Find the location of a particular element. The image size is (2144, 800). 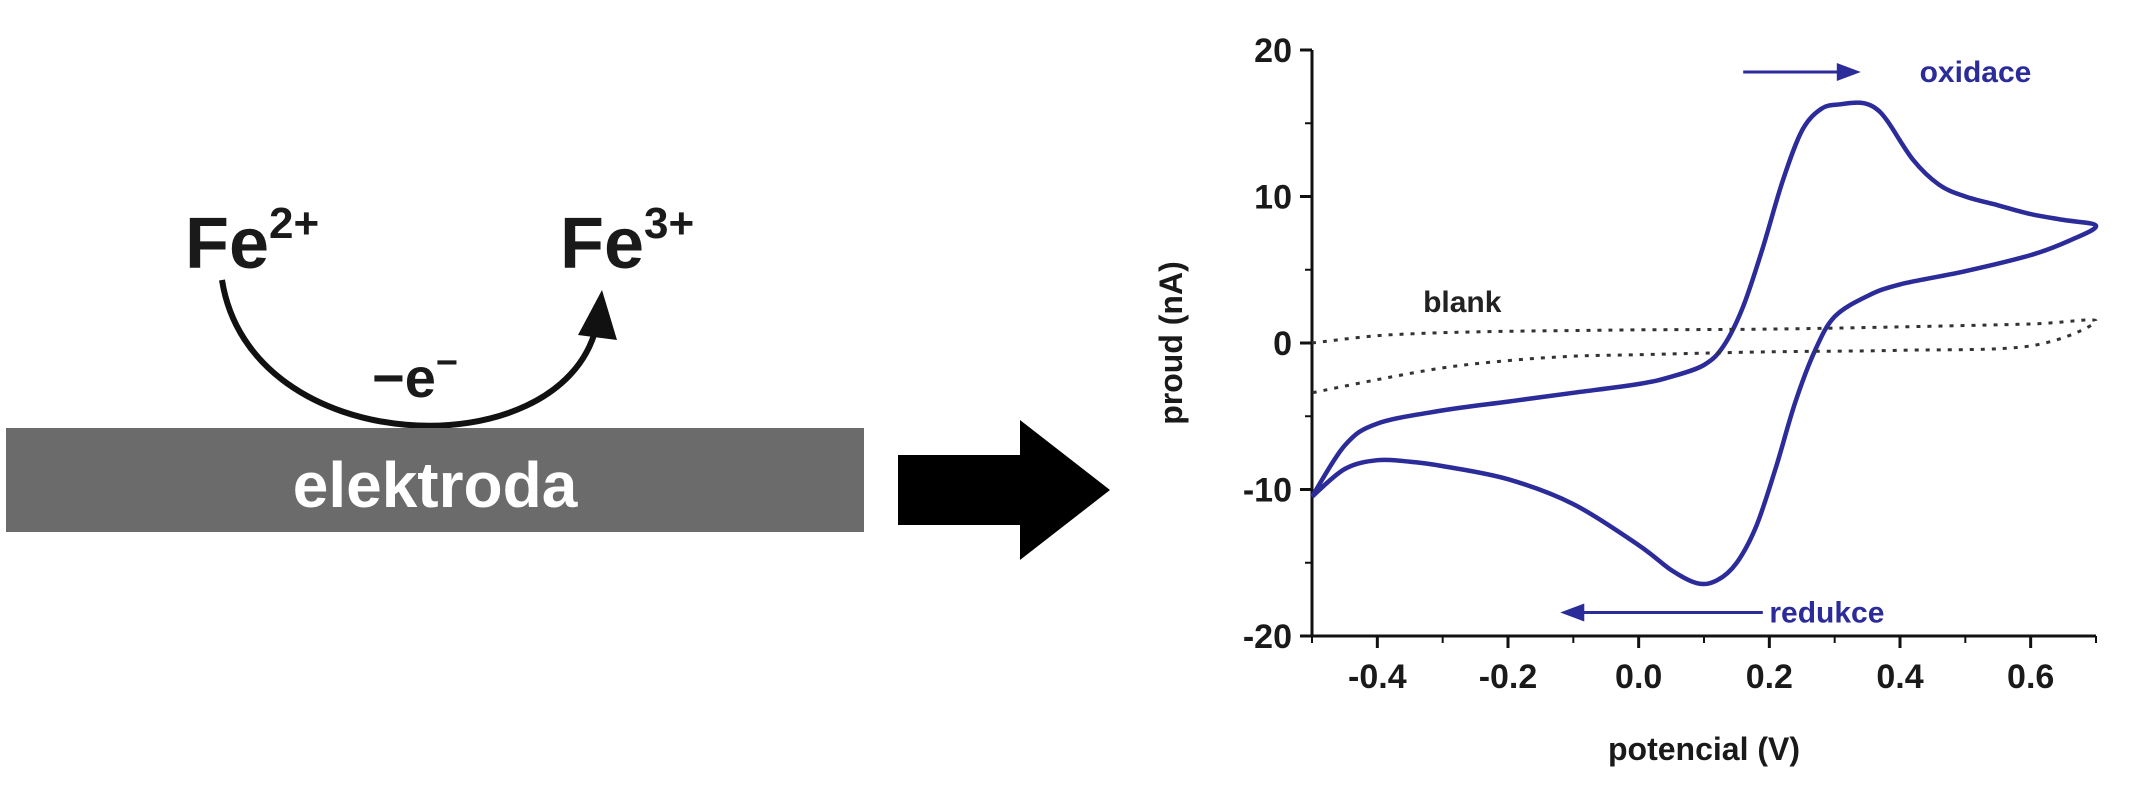

y-tick-label: -20 is located at coordinates (1267, 637).